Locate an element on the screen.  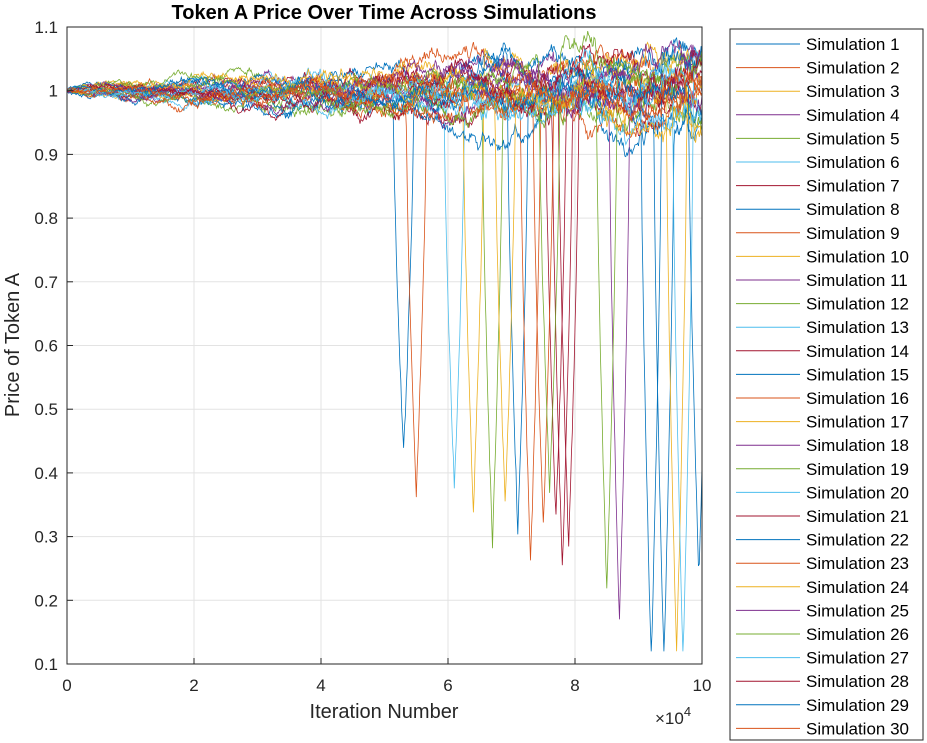
x-tick-label: 6 is located at coordinates (447, 685).